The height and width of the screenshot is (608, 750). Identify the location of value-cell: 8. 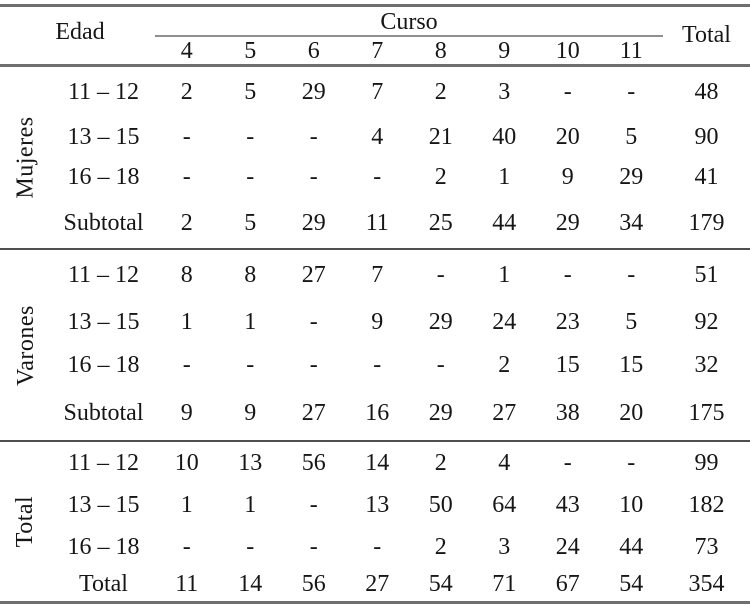
(186, 275).